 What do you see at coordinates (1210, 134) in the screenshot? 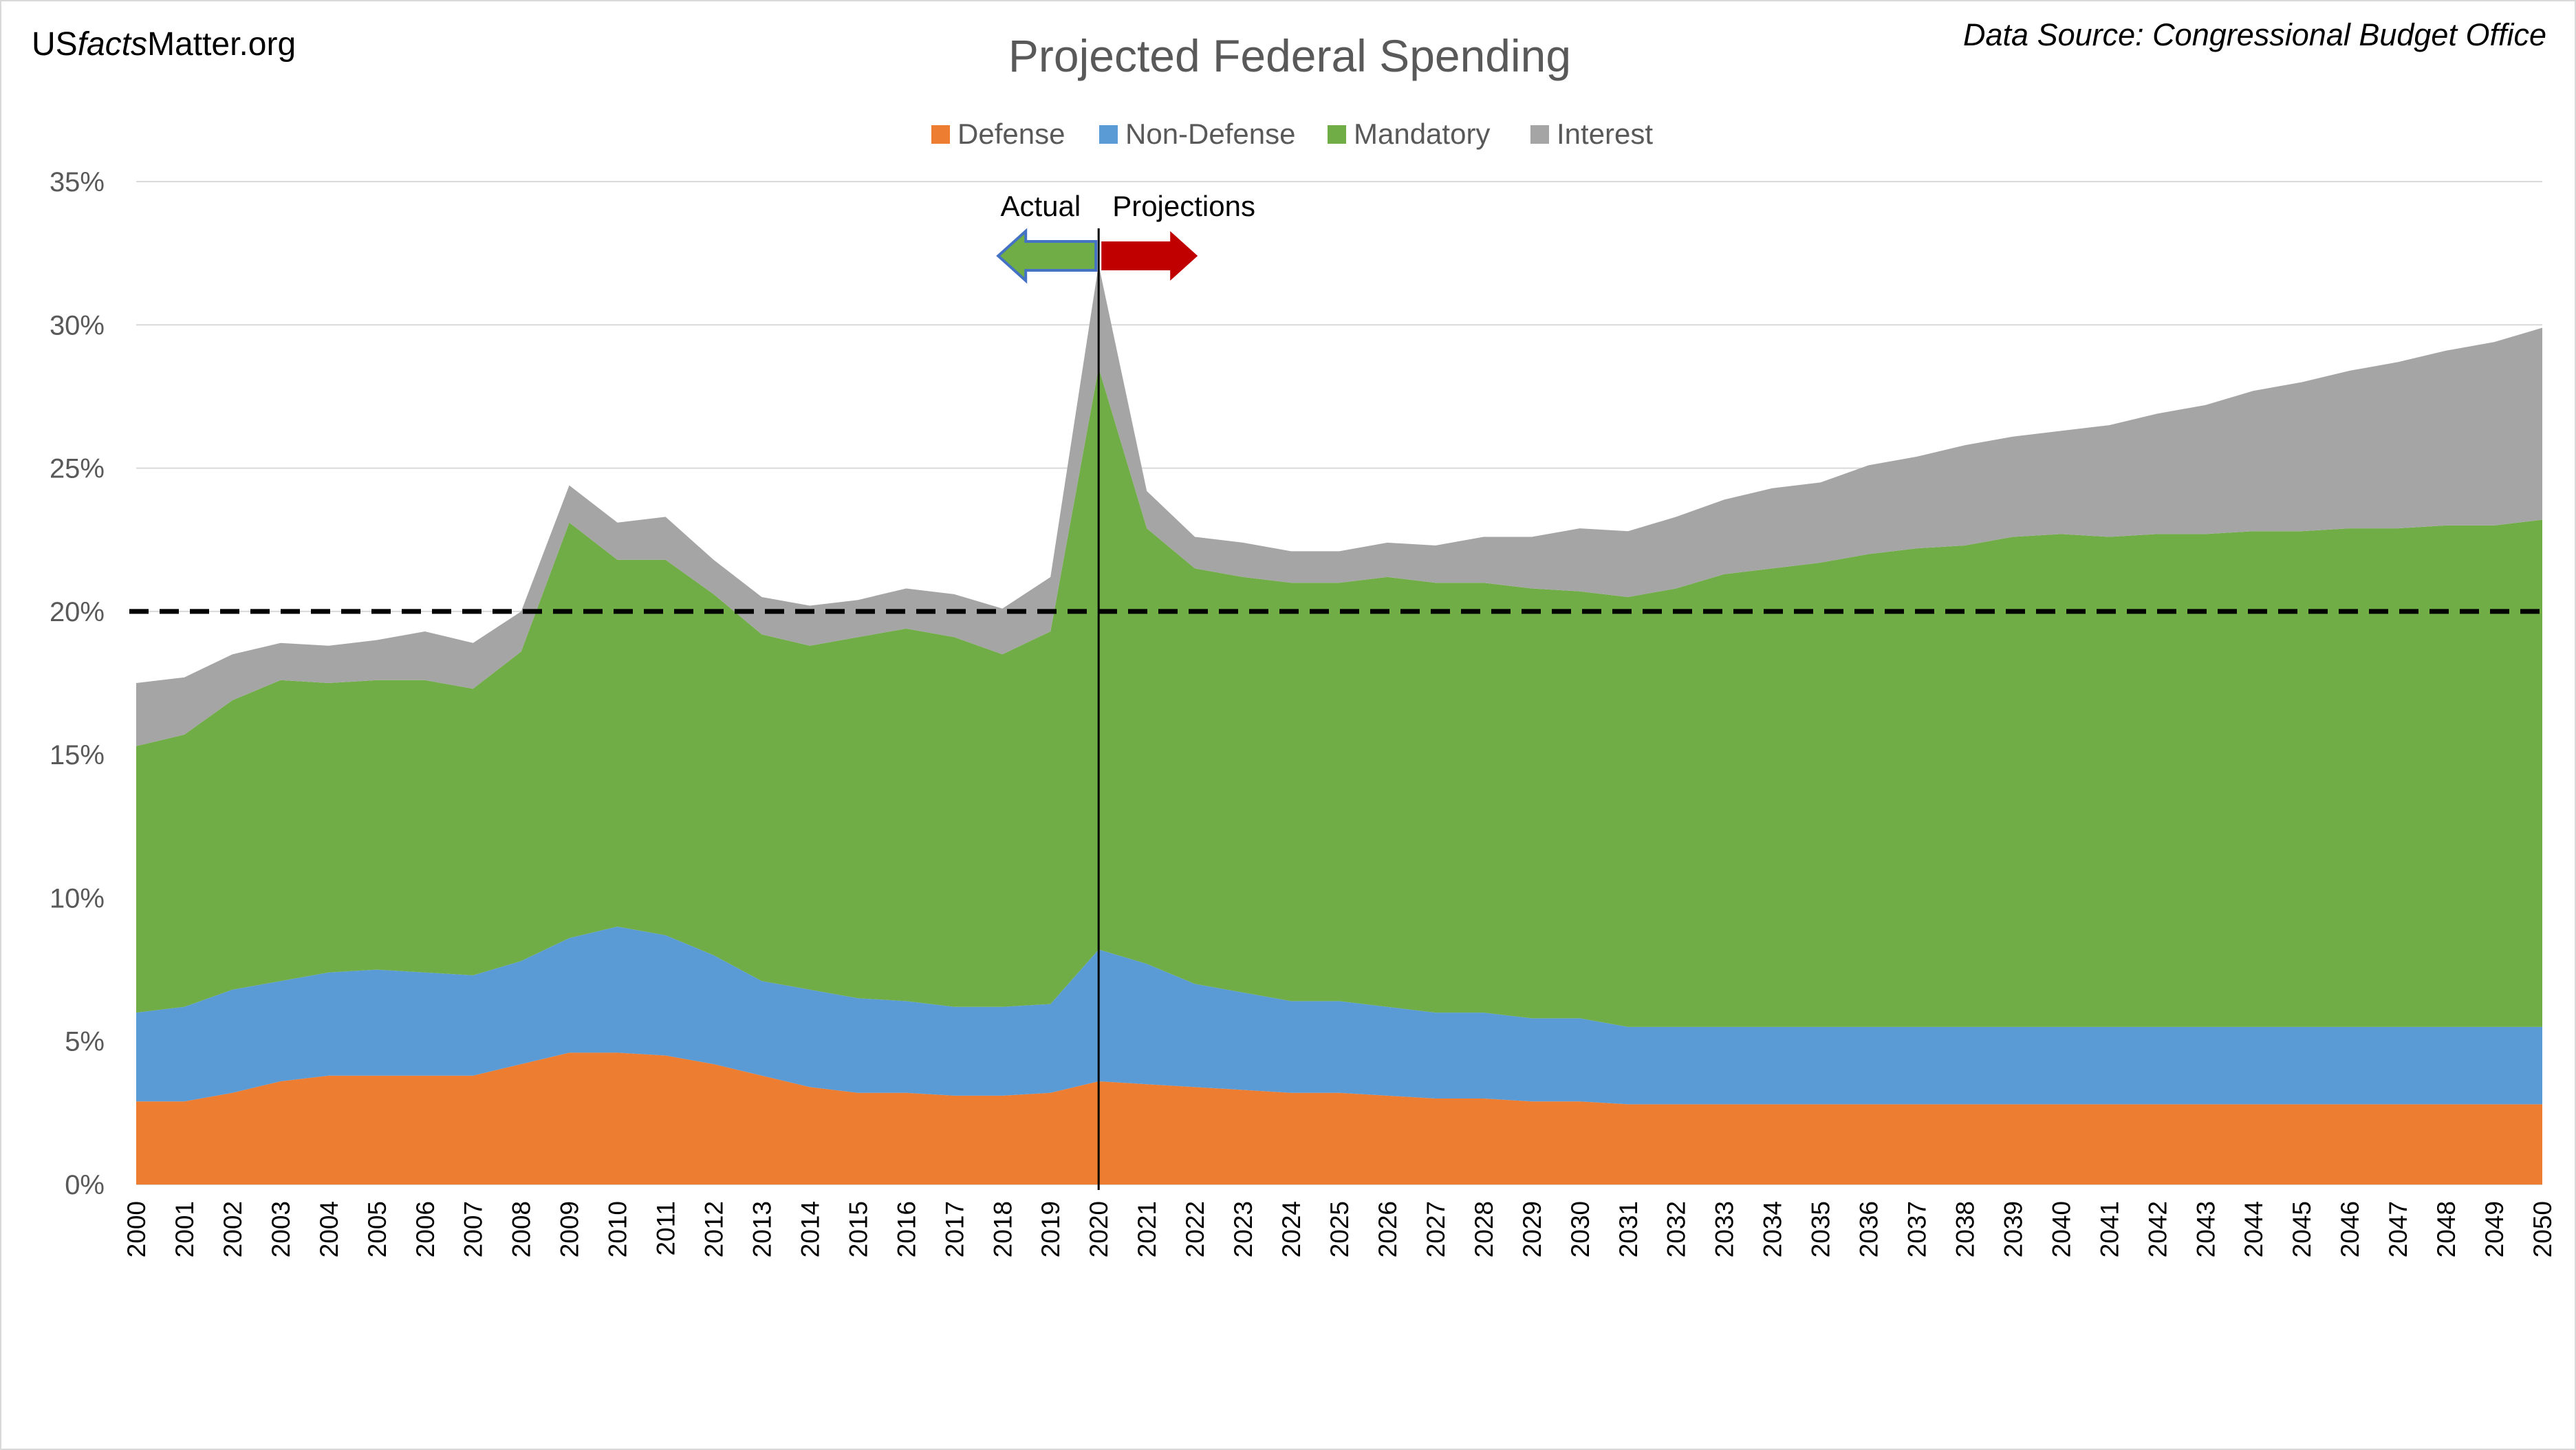
I see `legend-label: Non-Defense` at bounding box center [1210, 134].